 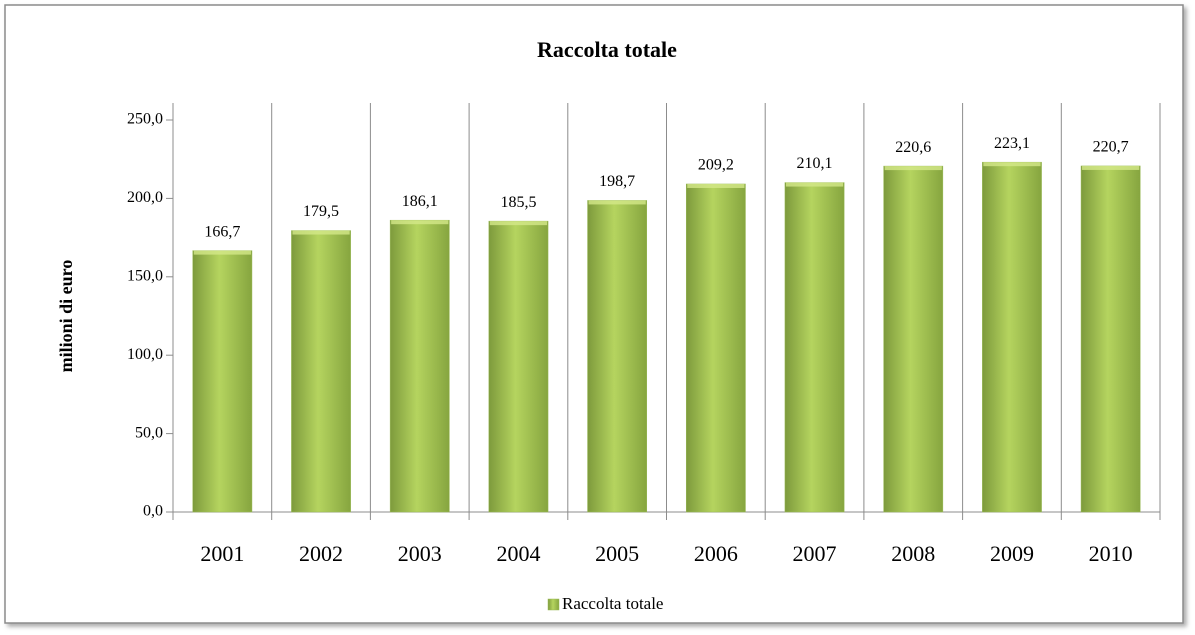 I want to click on value-label: 166,7, so click(x=222, y=231).